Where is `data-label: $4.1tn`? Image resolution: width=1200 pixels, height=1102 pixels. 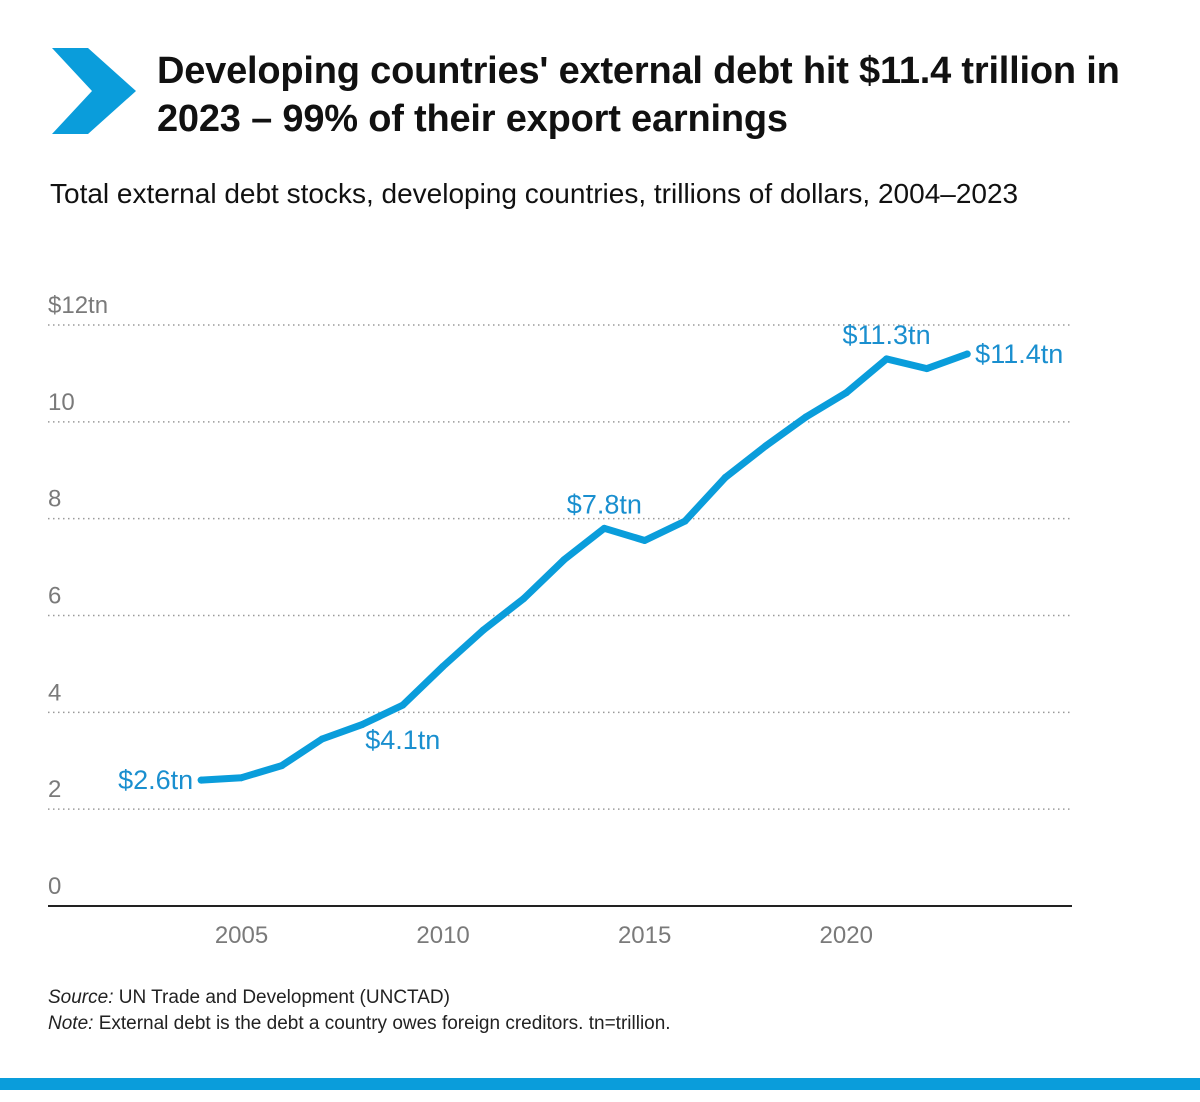 data-label: $4.1tn is located at coordinates (402, 740).